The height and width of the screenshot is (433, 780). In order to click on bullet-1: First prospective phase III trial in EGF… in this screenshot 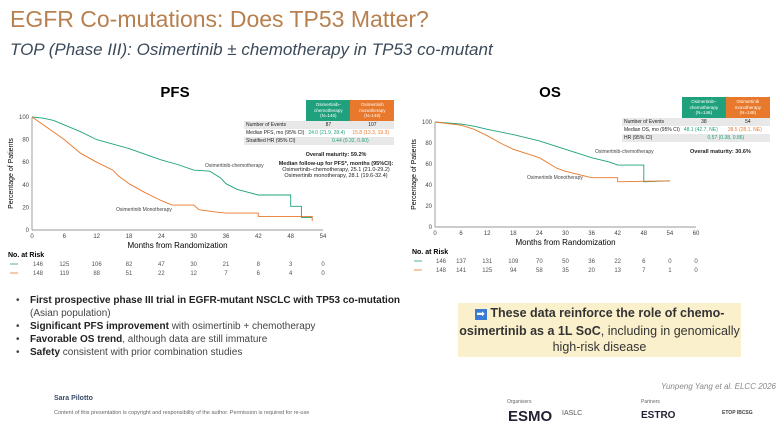, I will do `click(232, 300)`.